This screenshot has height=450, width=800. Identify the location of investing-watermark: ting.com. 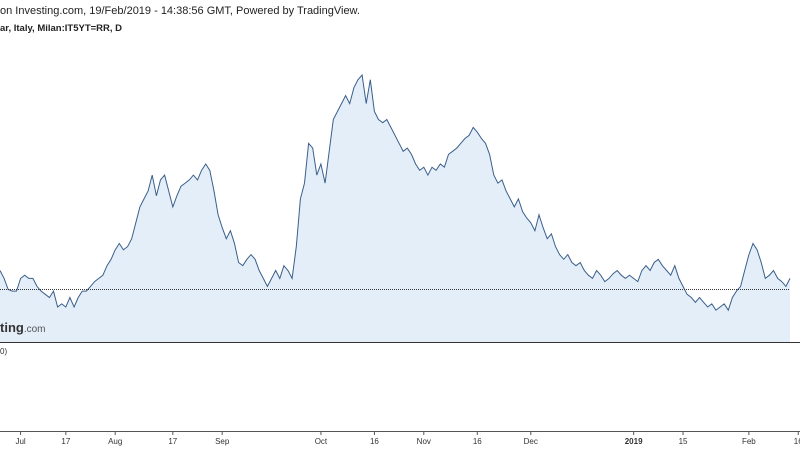
(23, 327).